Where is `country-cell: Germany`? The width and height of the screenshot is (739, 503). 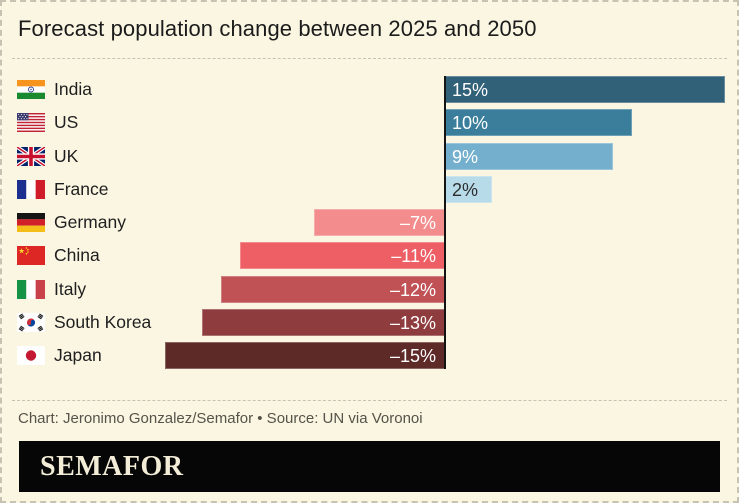 country-cell: Germany is located at coordinates (71, 222).